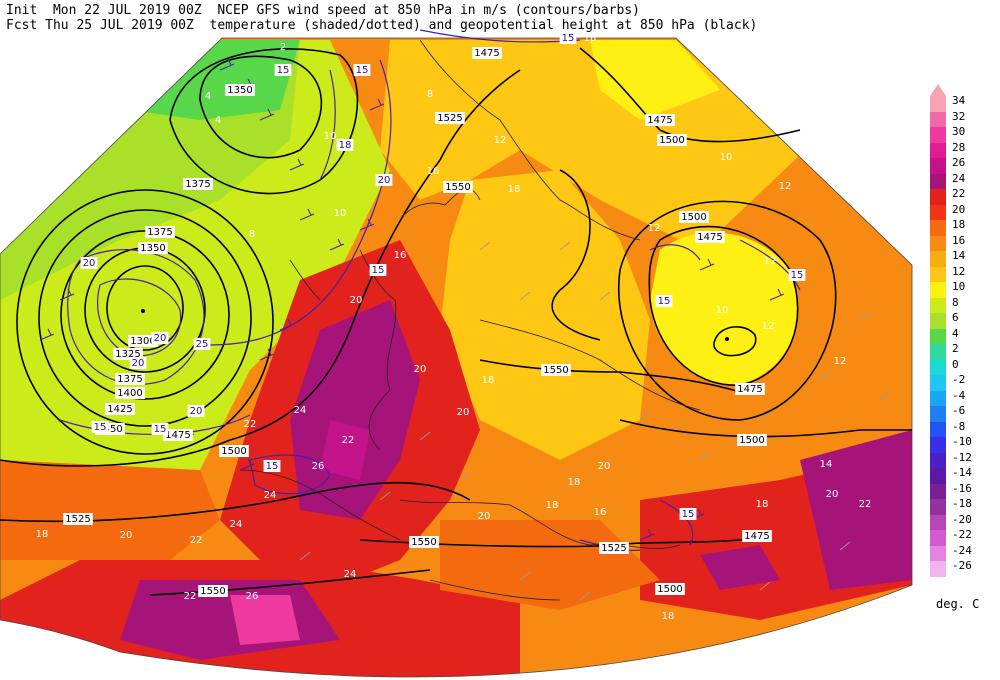 This screenshot has height=680, width=1000. What do you see at coordinates (959, 426) in the screenshot?
I see `scale-label: -8` at bounding box center [959, 426].